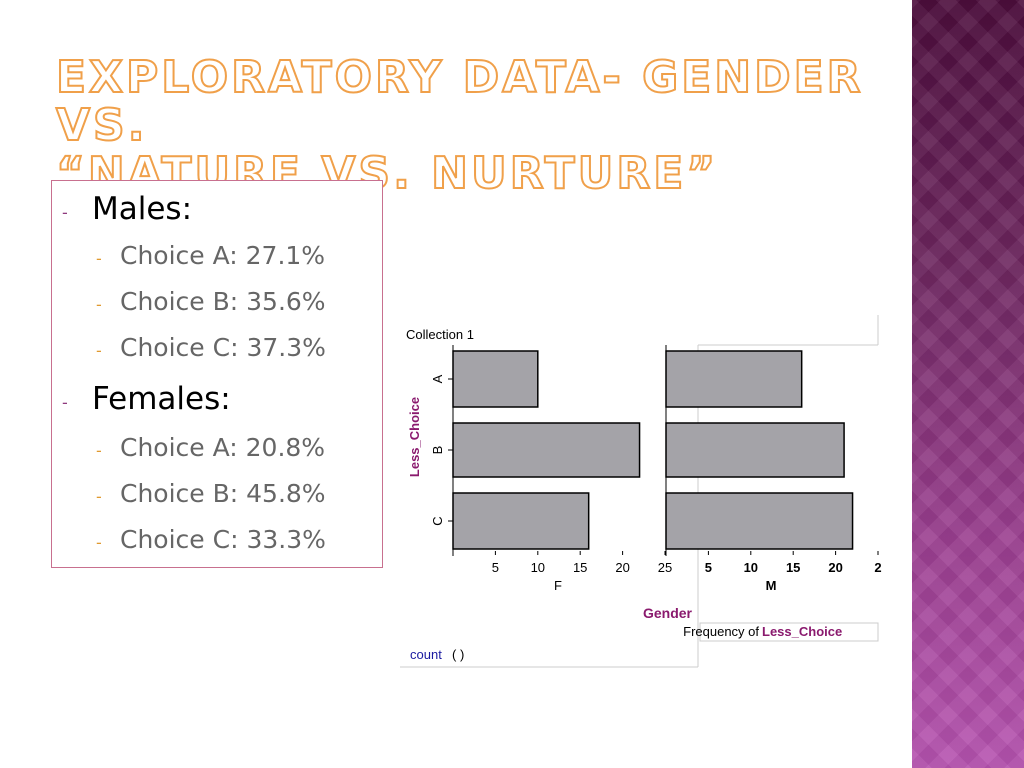 Image resolution: width=1024 pixels, height=768 pixels. Describe the element at coordinates (426, 654) in the screenshot. I see `legend-label: count` at that location.